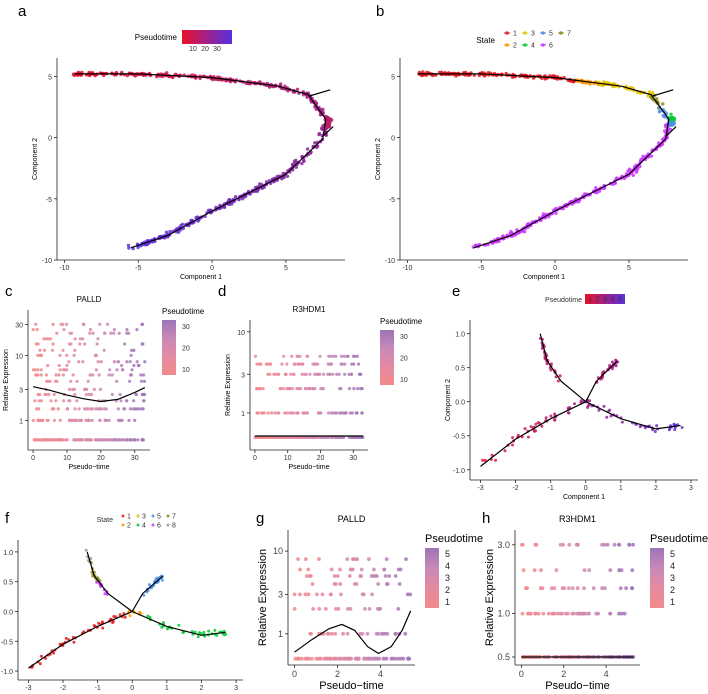  I want to click on x-tick-label: 0, so click(521, 674).